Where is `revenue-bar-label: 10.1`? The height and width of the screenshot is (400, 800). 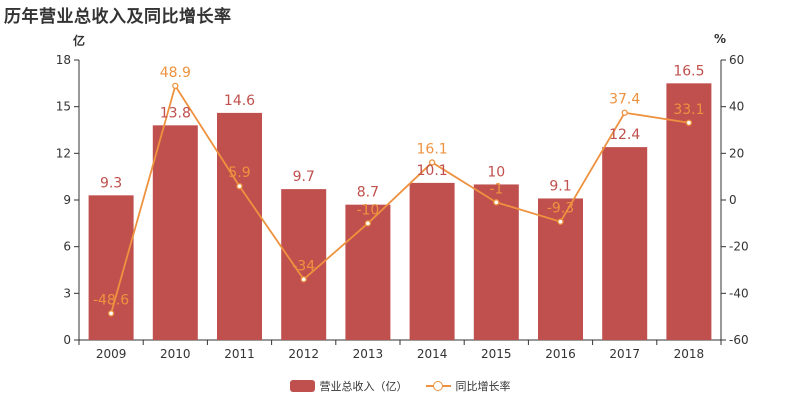
revenue-bar-label: 10.1 is located at coordinates (432, 171).